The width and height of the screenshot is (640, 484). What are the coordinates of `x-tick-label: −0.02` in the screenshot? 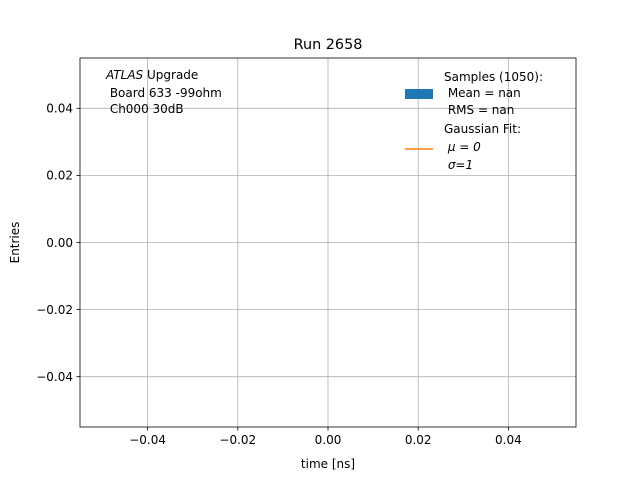 It's located at (237, 440).